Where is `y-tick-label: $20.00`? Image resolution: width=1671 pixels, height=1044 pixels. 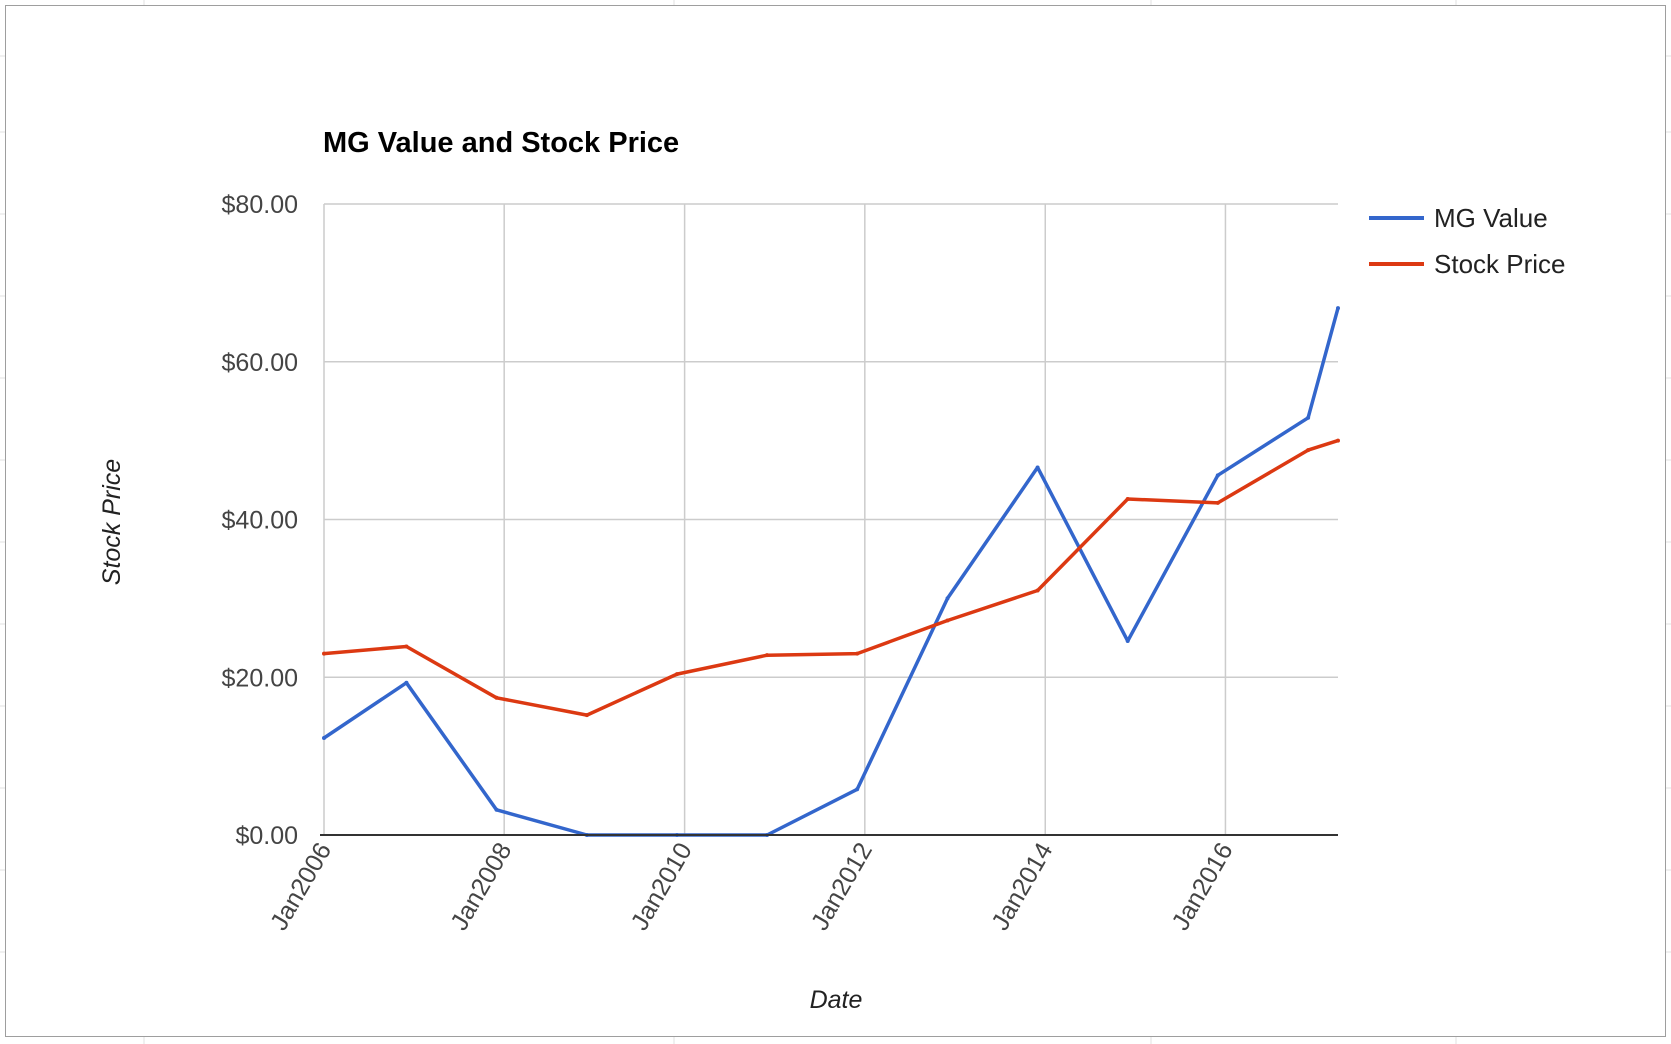
y-tick-label: $20.00 is located at coordinates (260, 678).